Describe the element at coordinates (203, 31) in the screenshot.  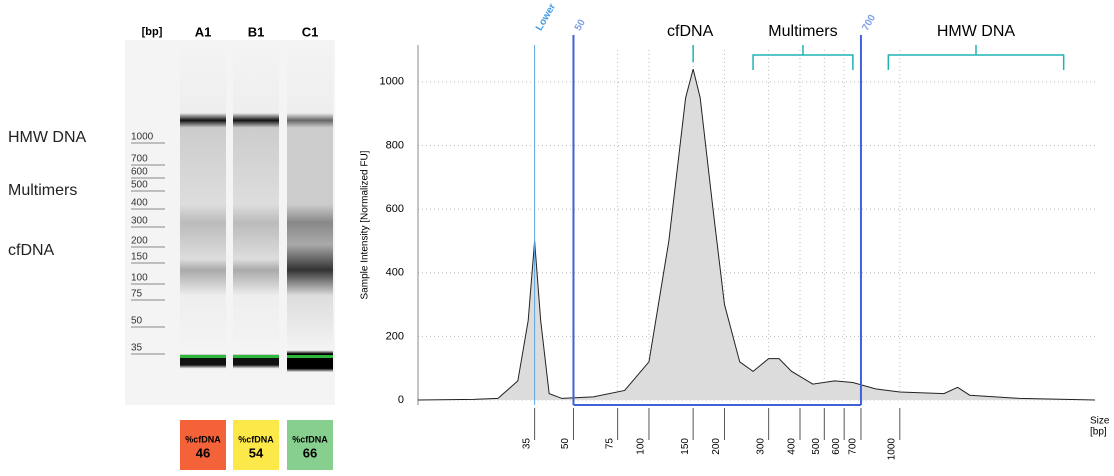
I see `lane-label: A1` at that location.